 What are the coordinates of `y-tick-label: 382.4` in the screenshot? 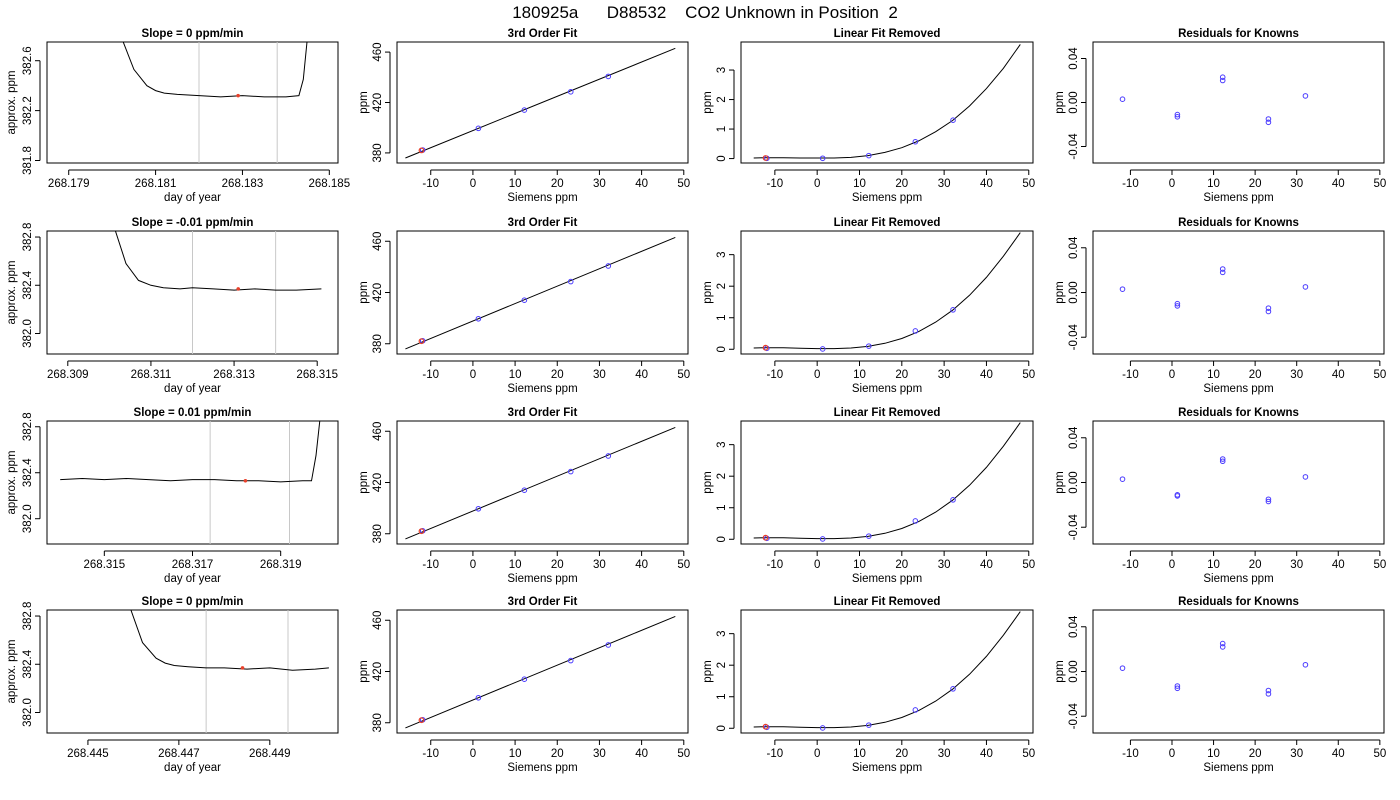 It's located at (28, 472).